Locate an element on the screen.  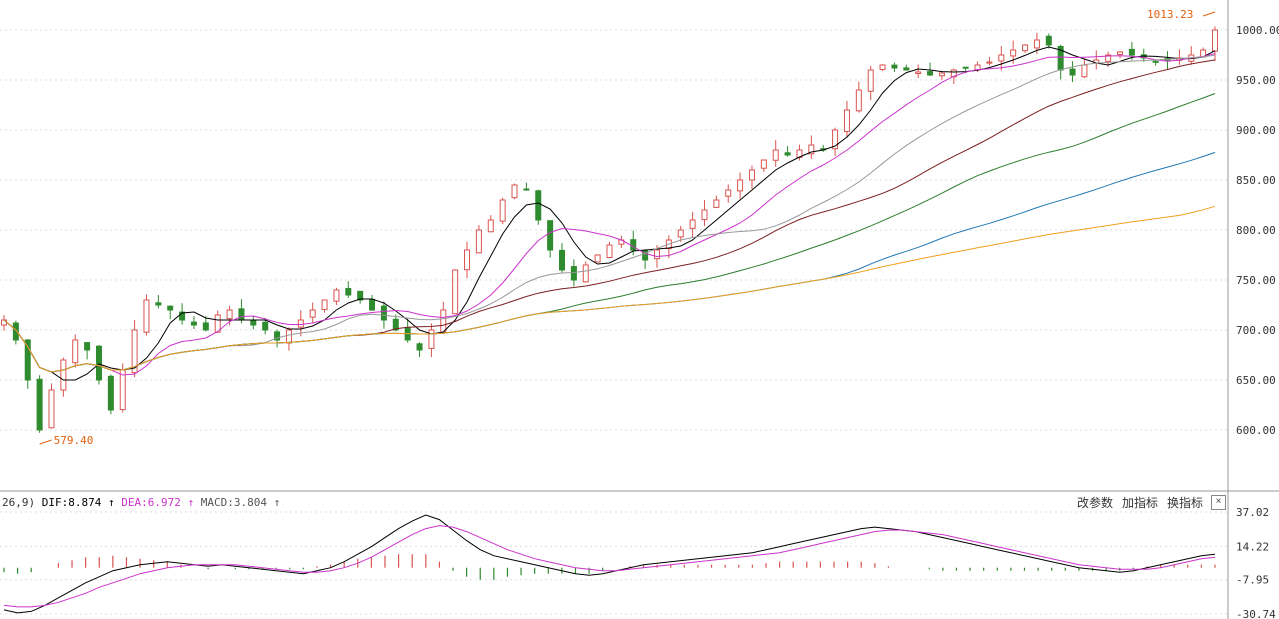
price-tick-label: 800.00 is located at coordinates (1256, 230).